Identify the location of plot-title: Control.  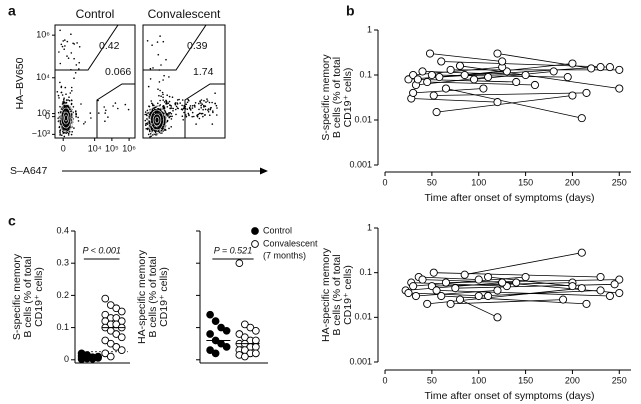
(95, 14).